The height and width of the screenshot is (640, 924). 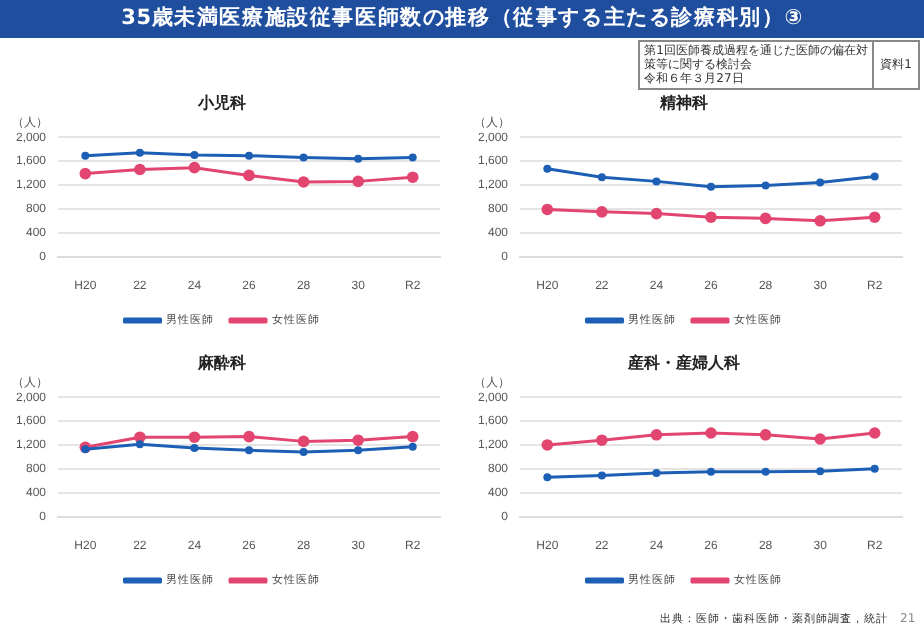 What do you see at coordinates (462, 19) in the screenshot?
I see `text: 35歳未満医療施設従事医師数の推移（従事する主たる診療科別）③` at bounding box center [462, 19].